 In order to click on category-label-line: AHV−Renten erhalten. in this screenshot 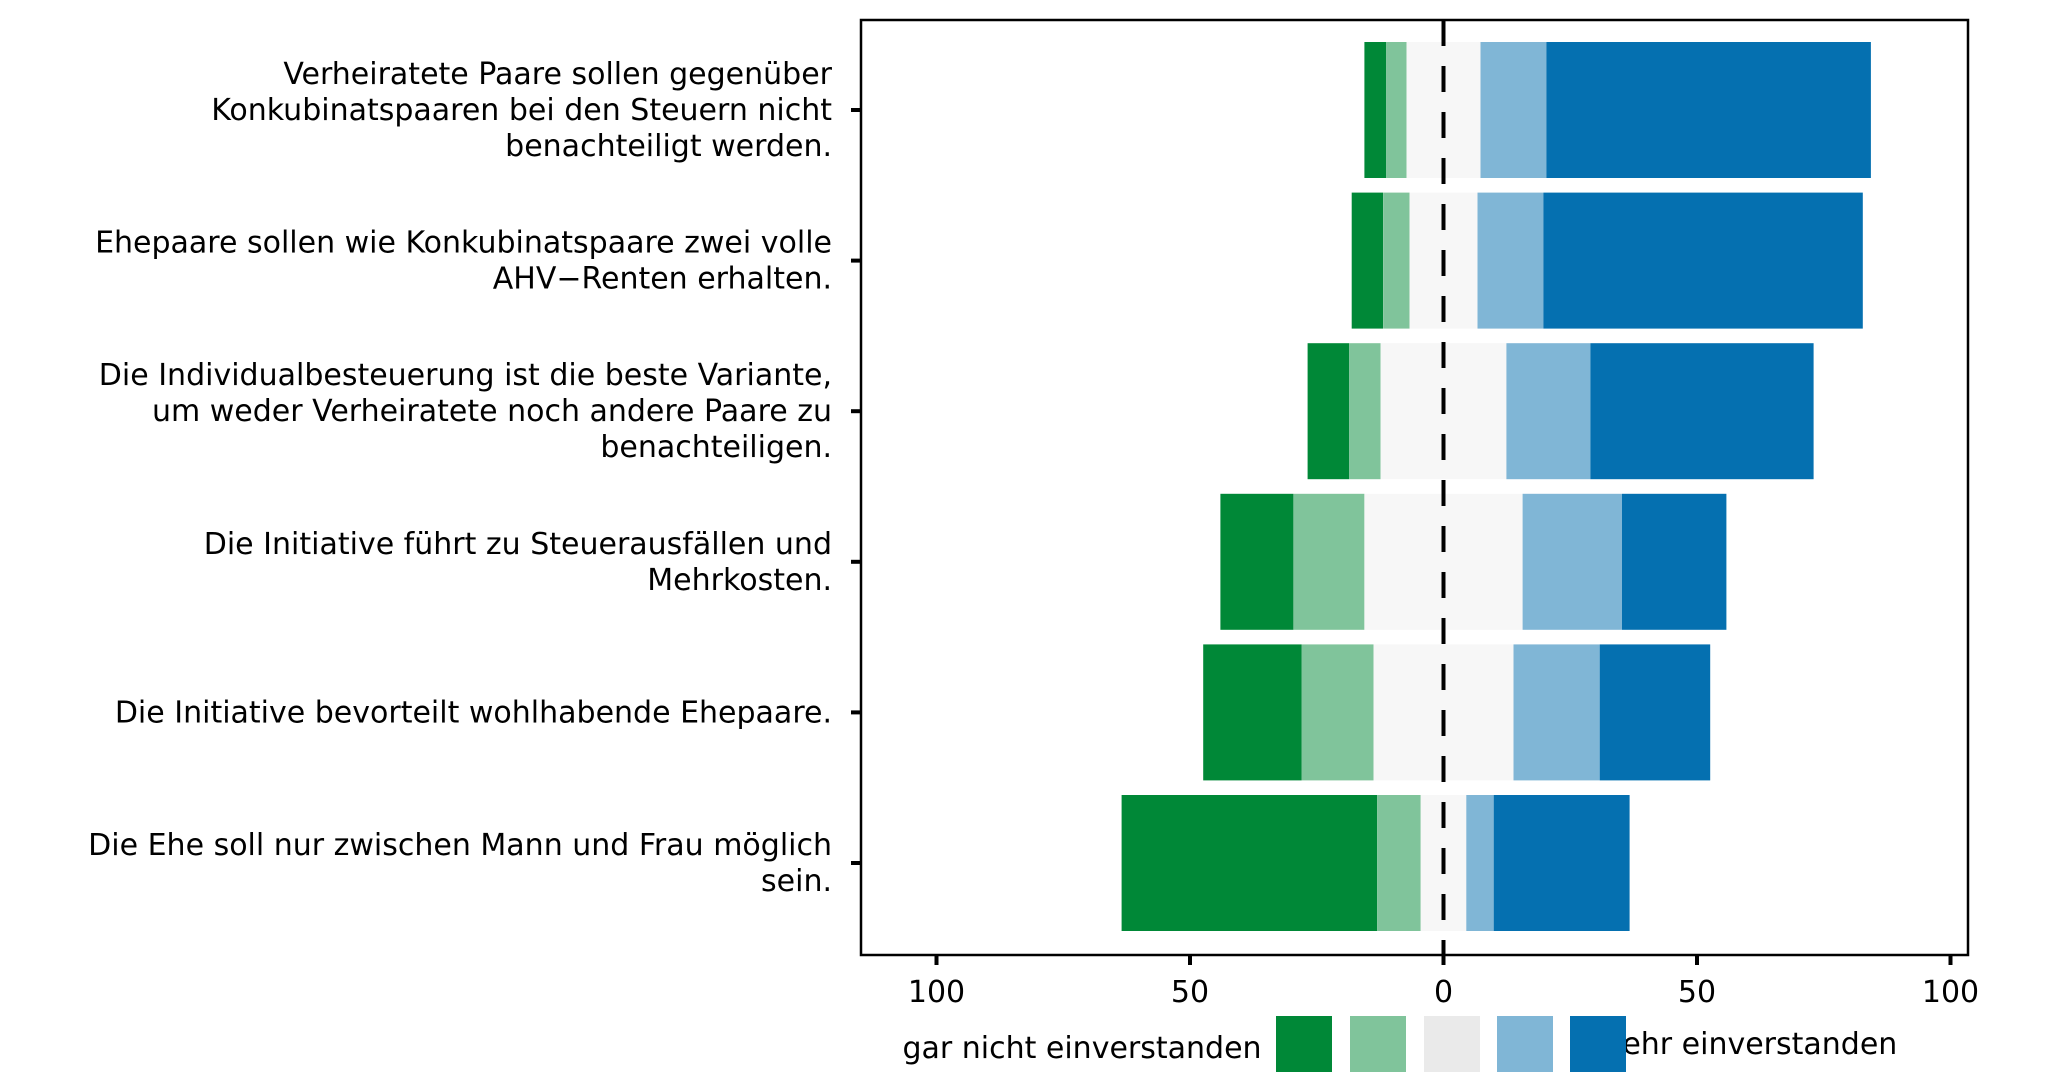, I will do `click(662, 279)`.